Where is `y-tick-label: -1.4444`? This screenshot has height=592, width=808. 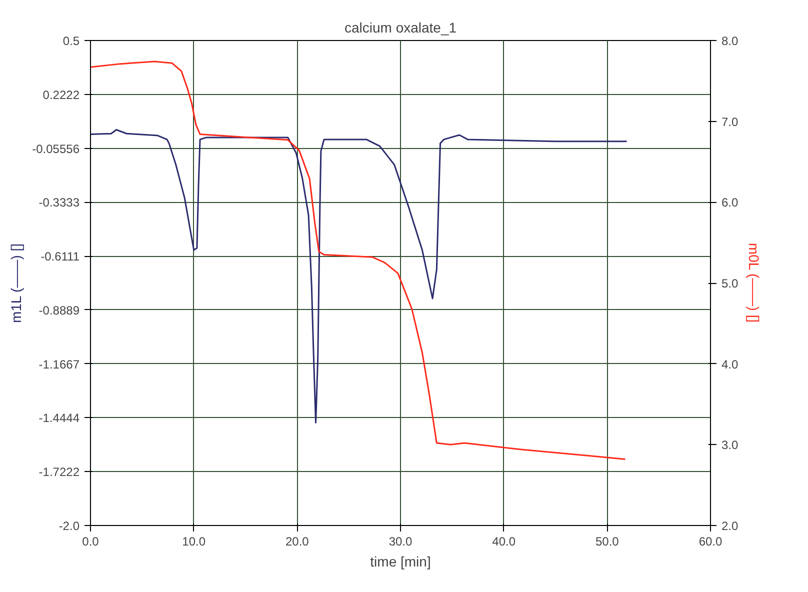 y-tick-label: -1.4444 is located at coordinates (59, 418).